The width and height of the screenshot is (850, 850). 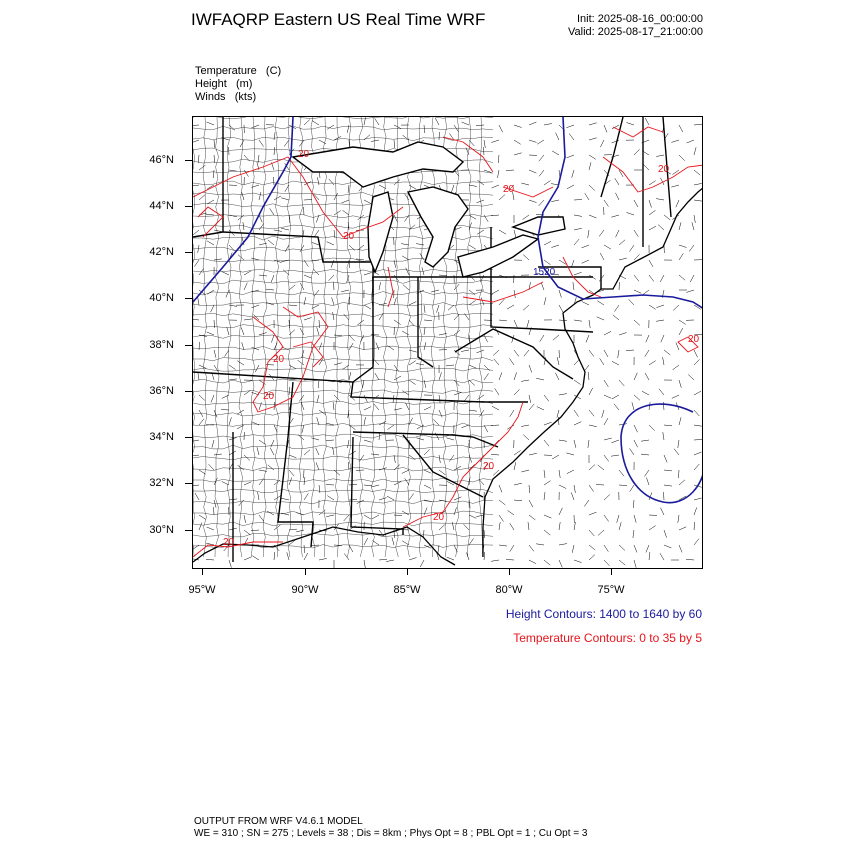 What do you see at coordinates (238, 84) in the screenshot?
I see `variable-list: Temperature (C) Height (m) Winds (kts)` at bounding box center [238, 84].